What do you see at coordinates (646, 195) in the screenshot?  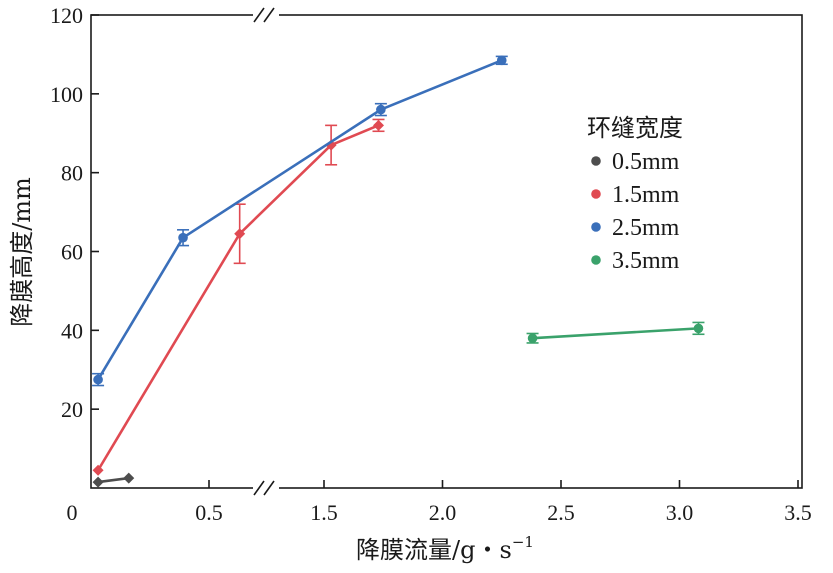 I see `legend-label: 1.5mm` at bounding box center [646, 195].